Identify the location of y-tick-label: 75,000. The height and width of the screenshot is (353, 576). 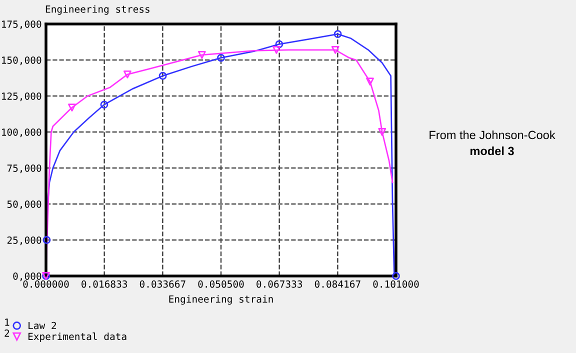
(24, 169).